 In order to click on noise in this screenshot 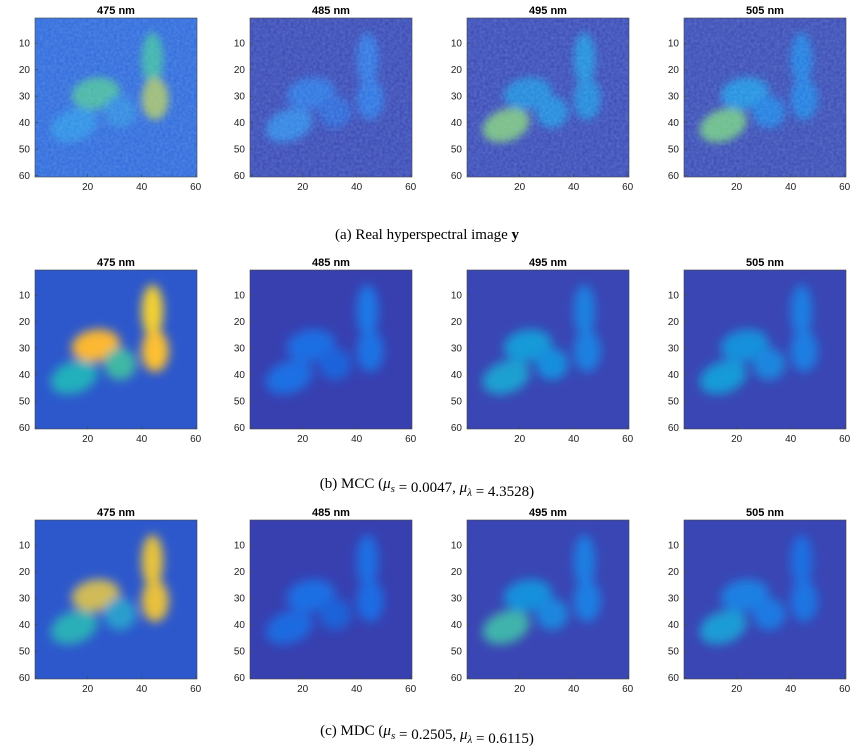, I will do `click(548, 97)`.